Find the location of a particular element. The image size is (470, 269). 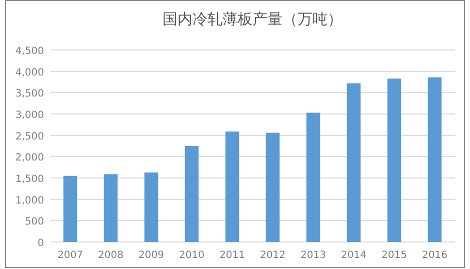

chart-title: 国内冷轧薄板产量（万吨） is located at coordinates (252, 19).